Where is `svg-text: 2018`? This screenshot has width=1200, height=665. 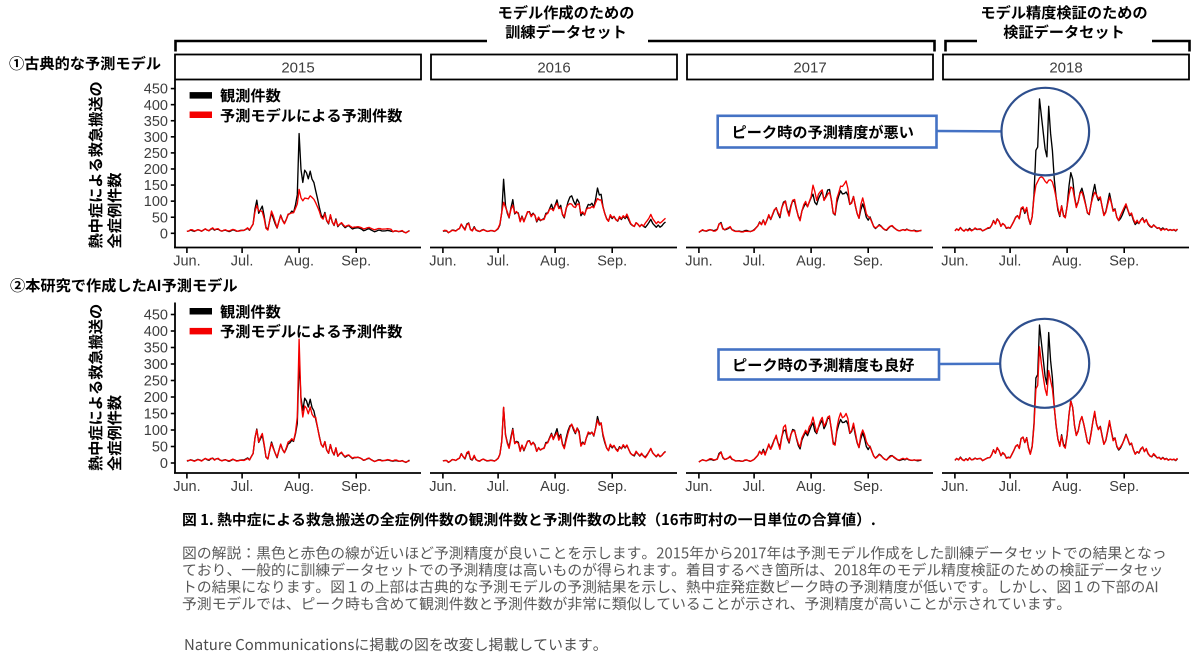 svg-text: 2018 is located at coordinates (1065, 67).